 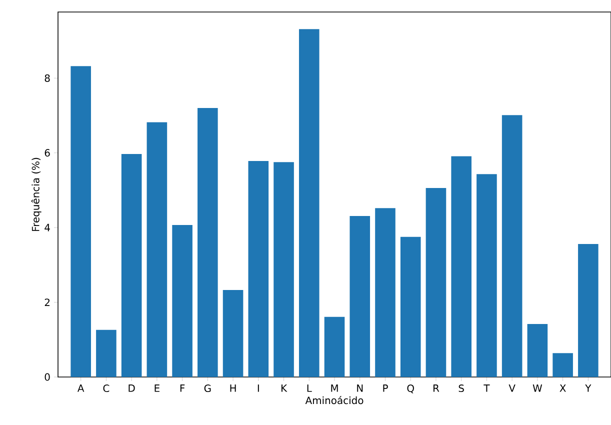 I want to click on x-tick-label: A, so click(x=81, y=388).